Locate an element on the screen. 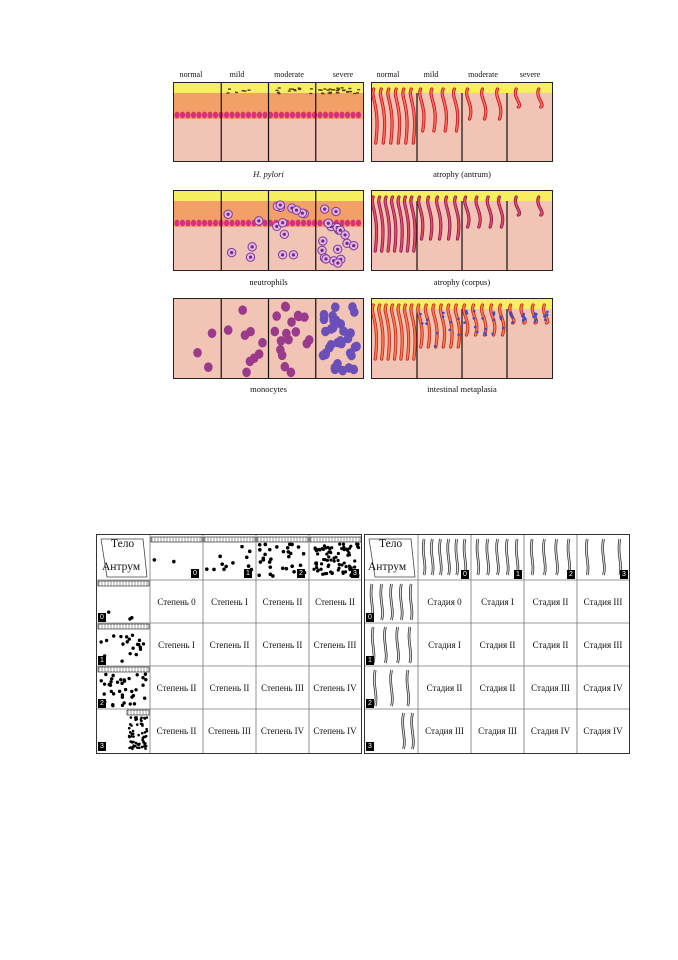  corner-label-body: Тело is located at coordinates (123, 544).